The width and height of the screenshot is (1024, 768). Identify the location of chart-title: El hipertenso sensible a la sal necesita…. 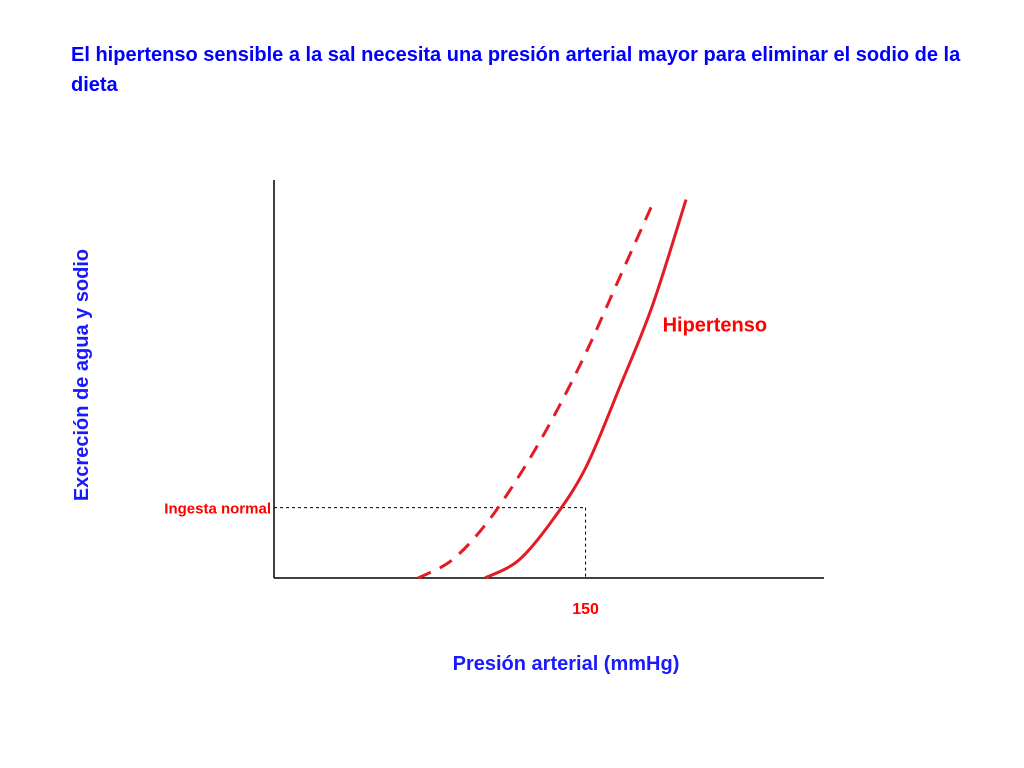
(516, 70).